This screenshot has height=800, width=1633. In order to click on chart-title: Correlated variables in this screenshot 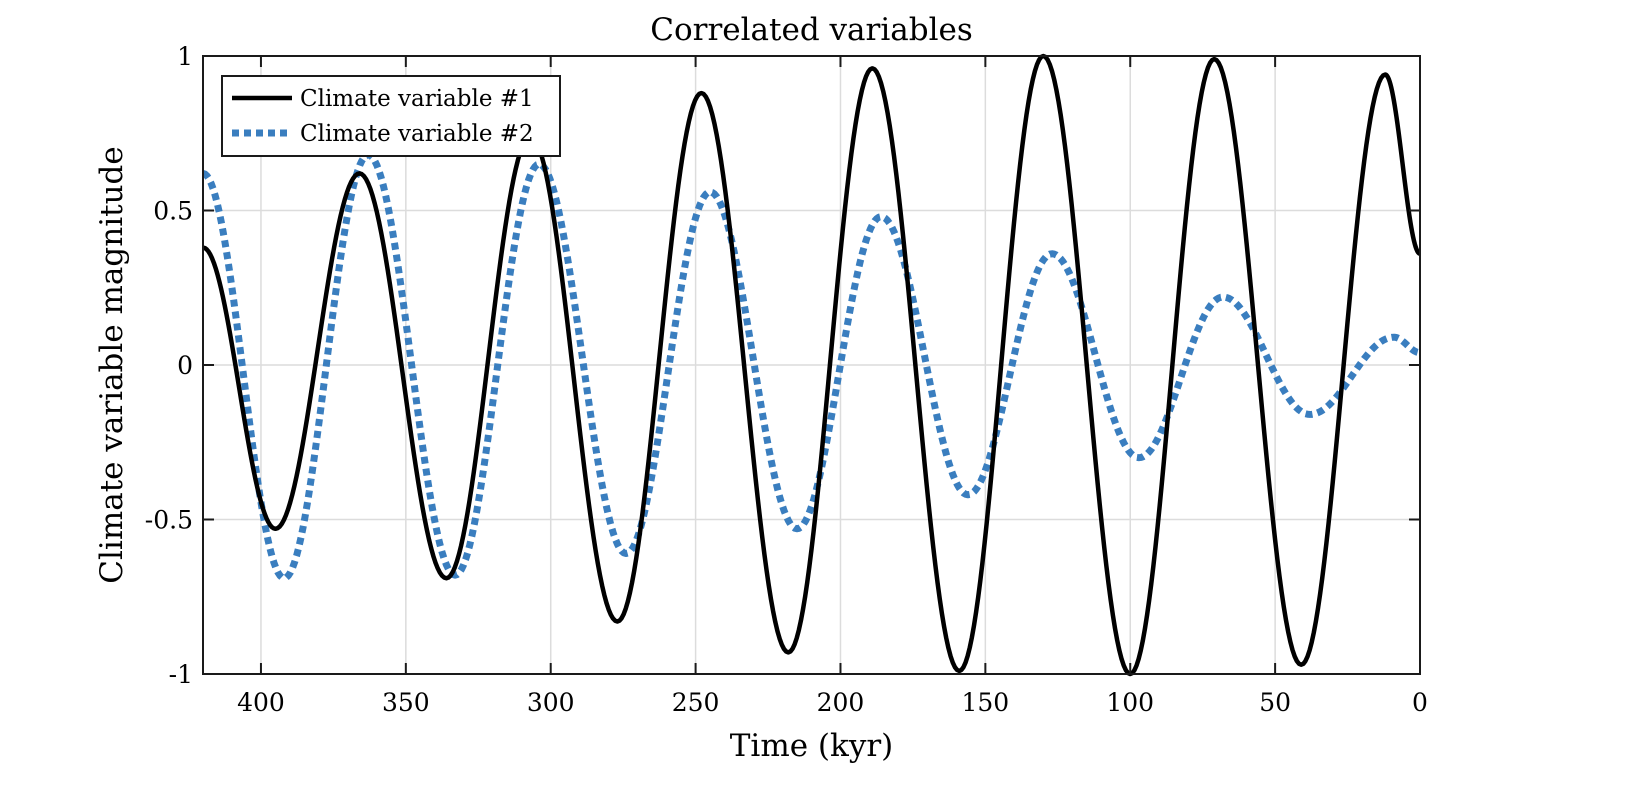, I will do `click(811, 30)`.